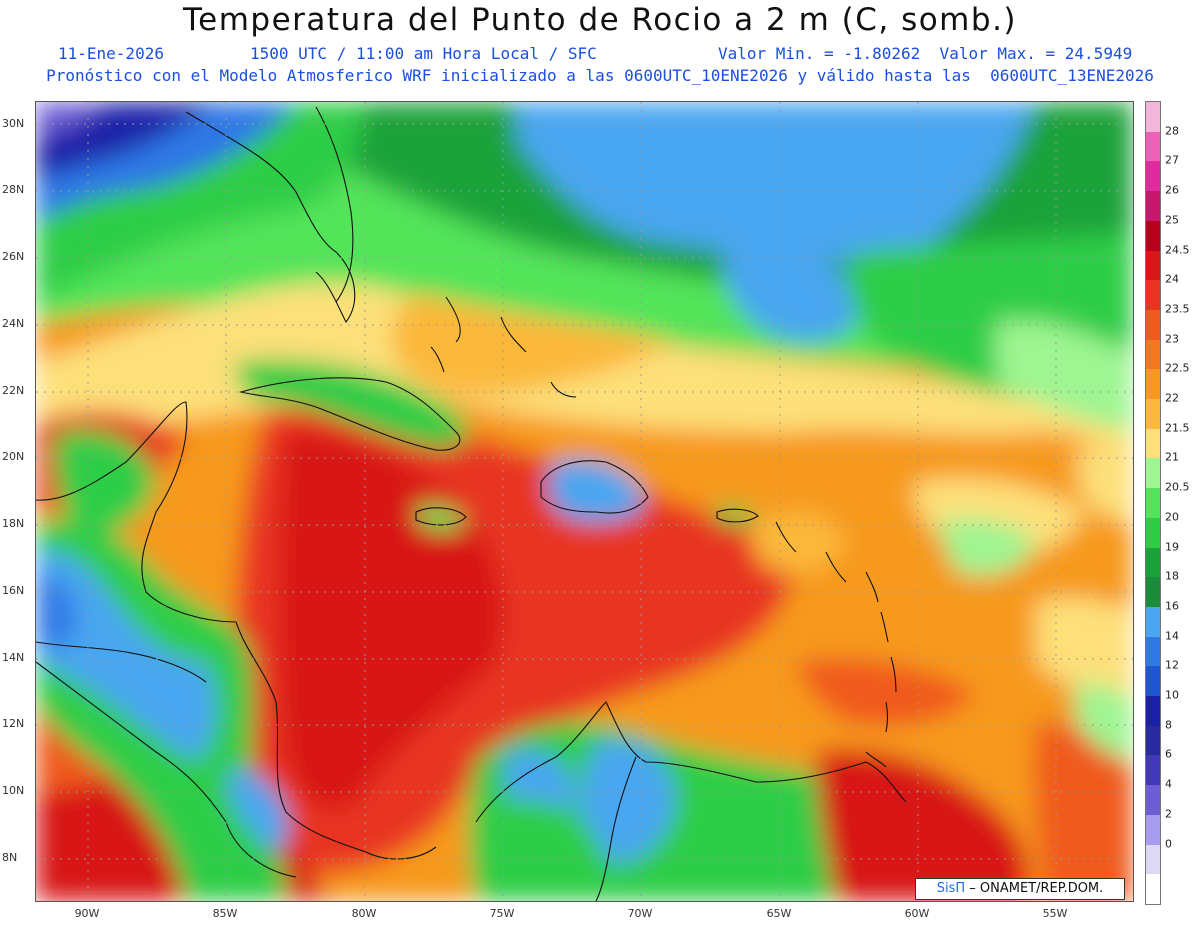  I want to click on lat-label: 26N, so click(13, 256).